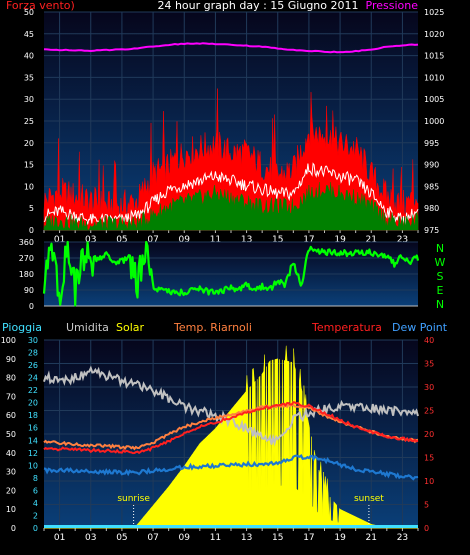 Image resolution: width=470 pixels, height=555 pixels. Describe the element at coordinates (11, 415) in the screenshot. I see `y-tick-label: 60` at that location.